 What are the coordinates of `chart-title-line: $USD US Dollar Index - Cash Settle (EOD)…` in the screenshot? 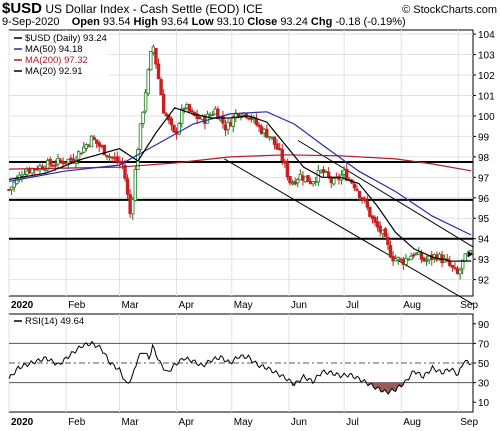 It's located at (132, 8).